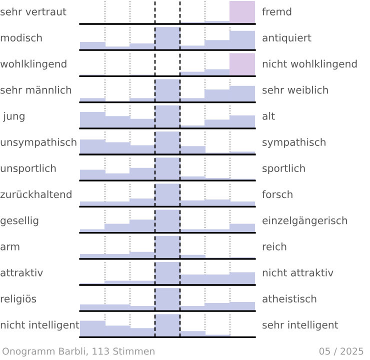  I want to click on y-axis-title: nicht intelligent, so click(40, 325).